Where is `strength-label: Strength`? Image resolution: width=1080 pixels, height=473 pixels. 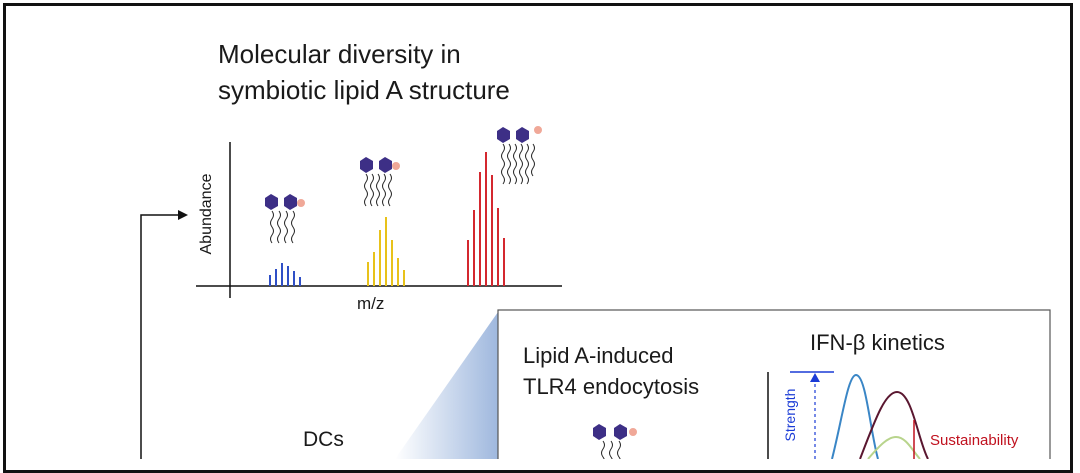 strength-label: Strength is located at coordinates (790, 415).